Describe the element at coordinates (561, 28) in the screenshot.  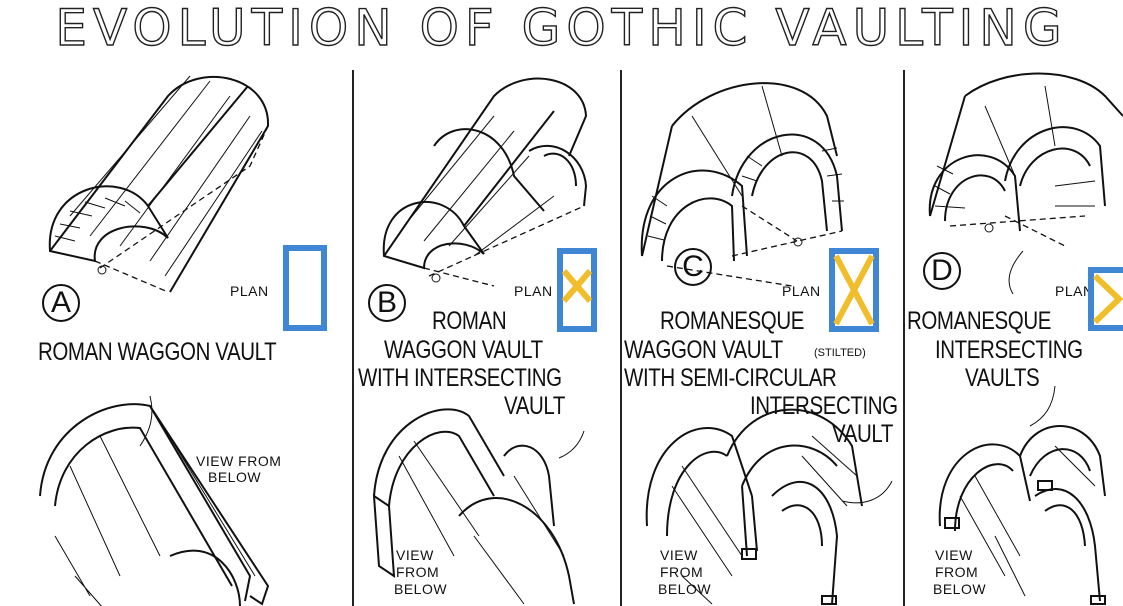
I see `page-title: EVOLUTION OF GOTHIC VAULTING` at that location.